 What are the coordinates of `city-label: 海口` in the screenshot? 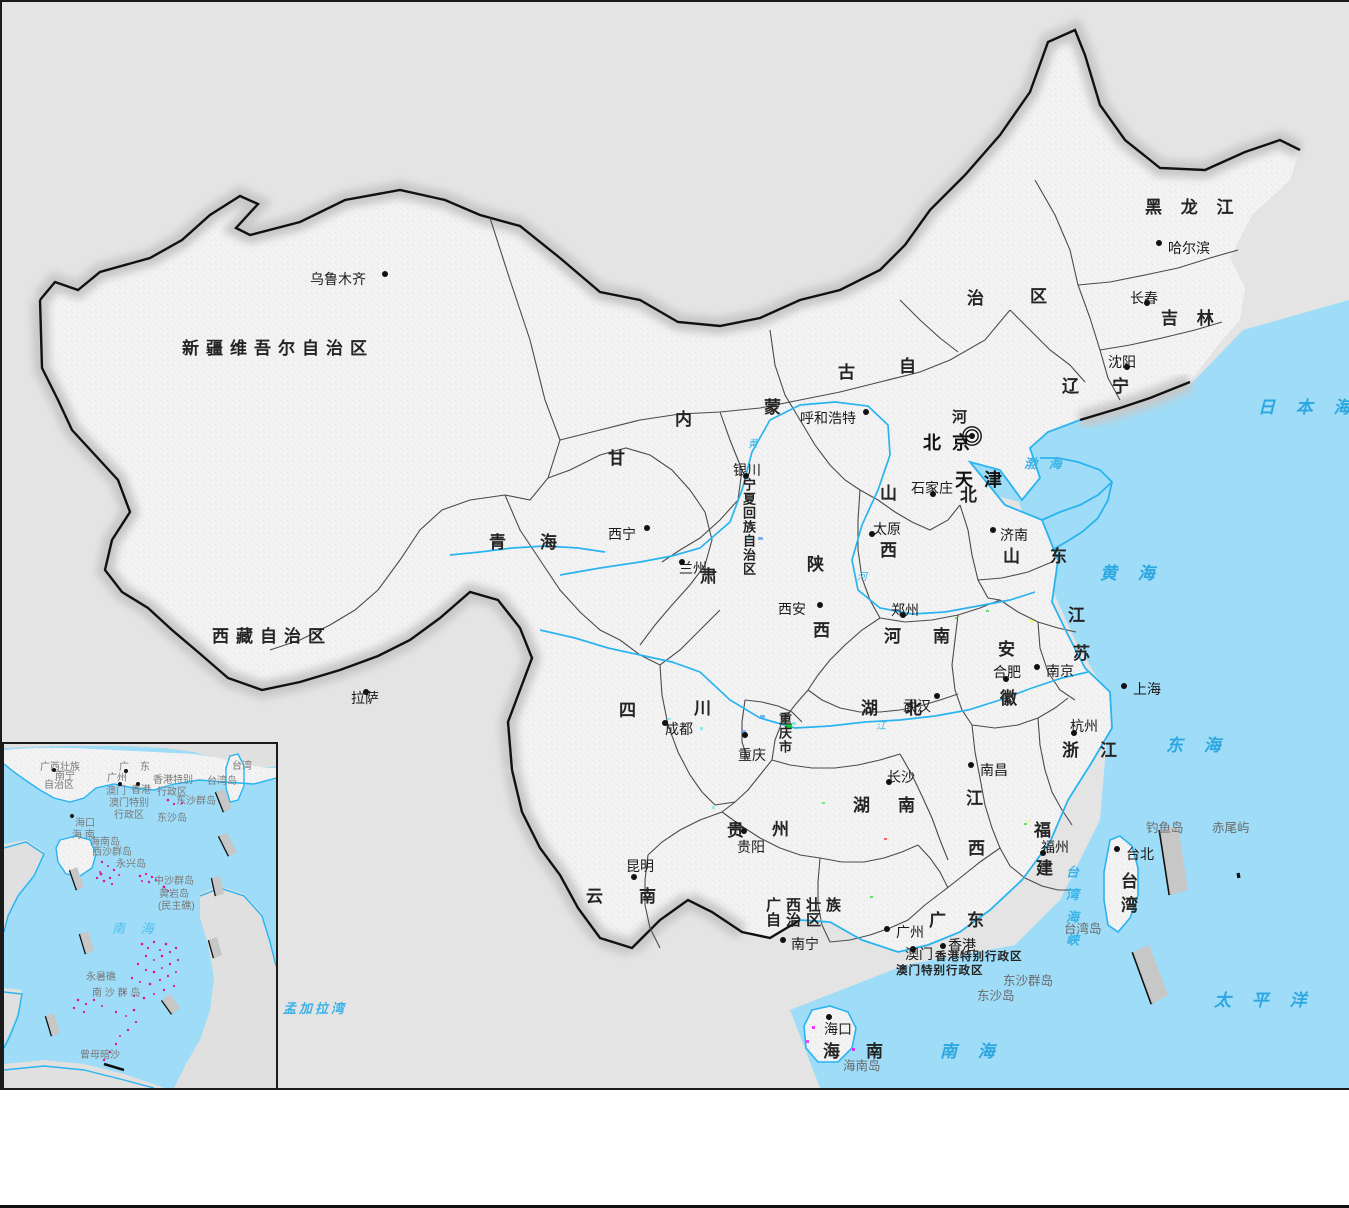 It's located at (838, 1029).